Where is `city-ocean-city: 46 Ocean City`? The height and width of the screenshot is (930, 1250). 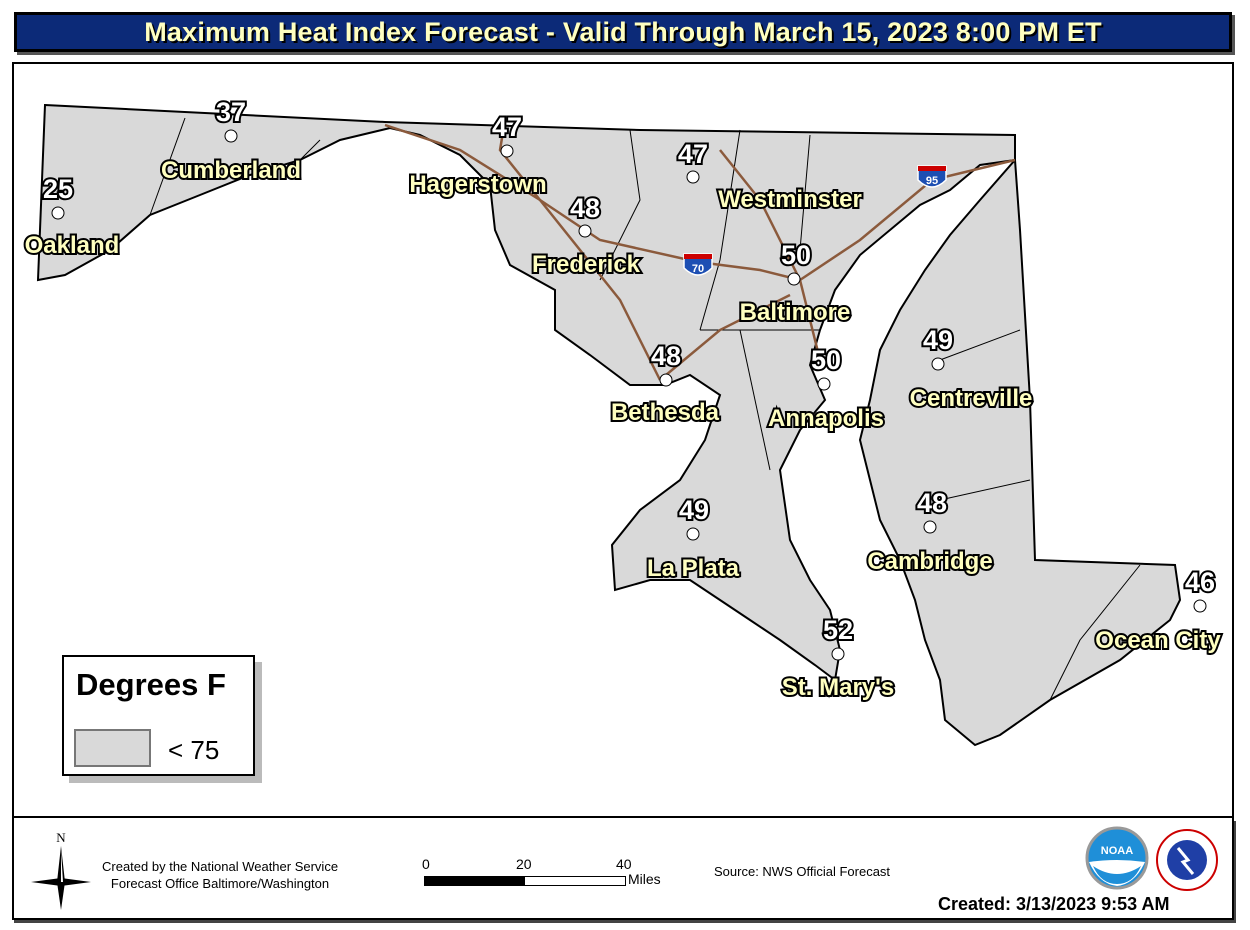
city-ocean-city: 46 Ocean City is located at coordinates (1158, 610).